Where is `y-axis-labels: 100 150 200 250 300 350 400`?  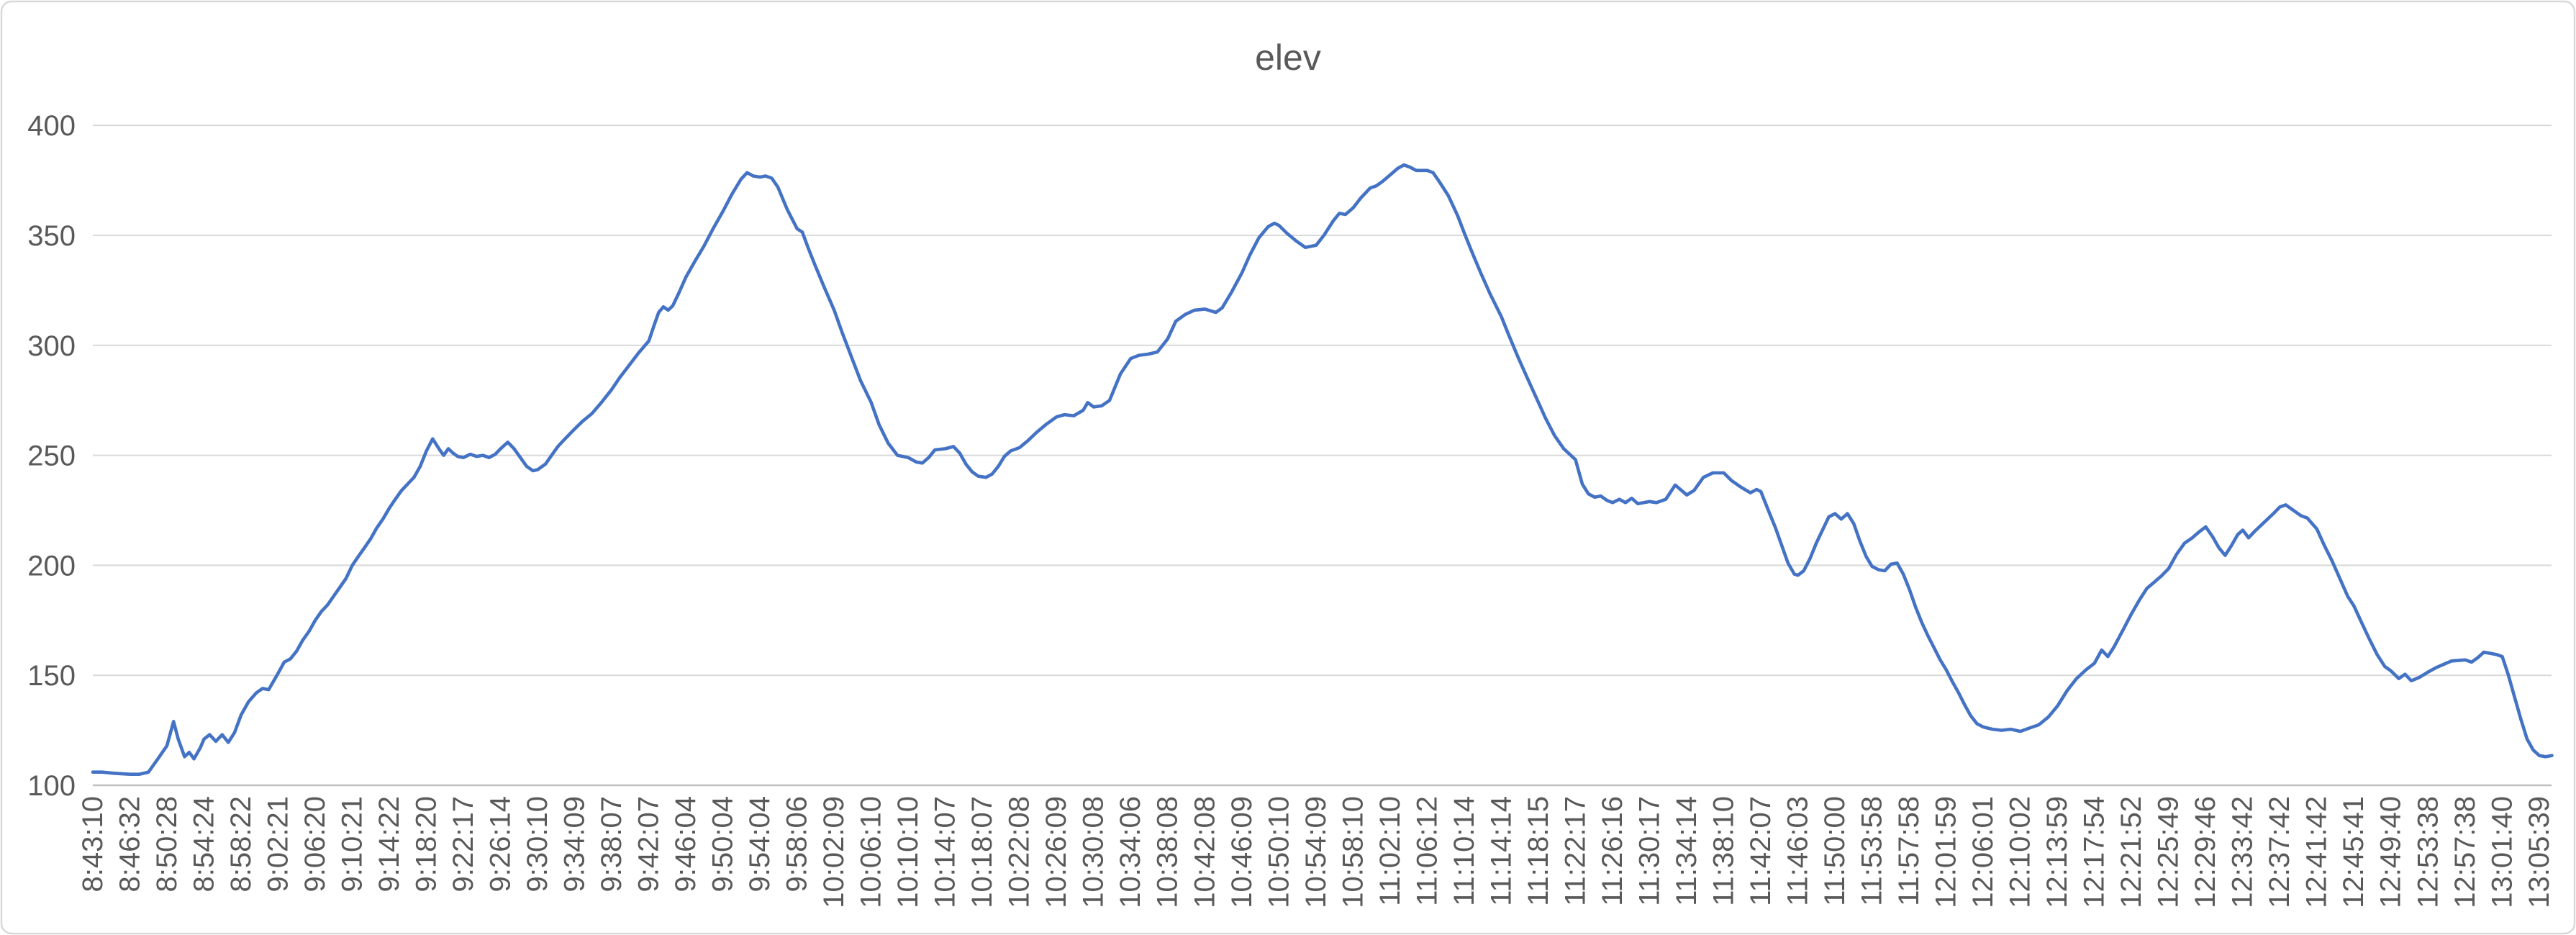 y-axis-labels: 100 150 200 250 300 350 400 is located at coordinates (51, 456).